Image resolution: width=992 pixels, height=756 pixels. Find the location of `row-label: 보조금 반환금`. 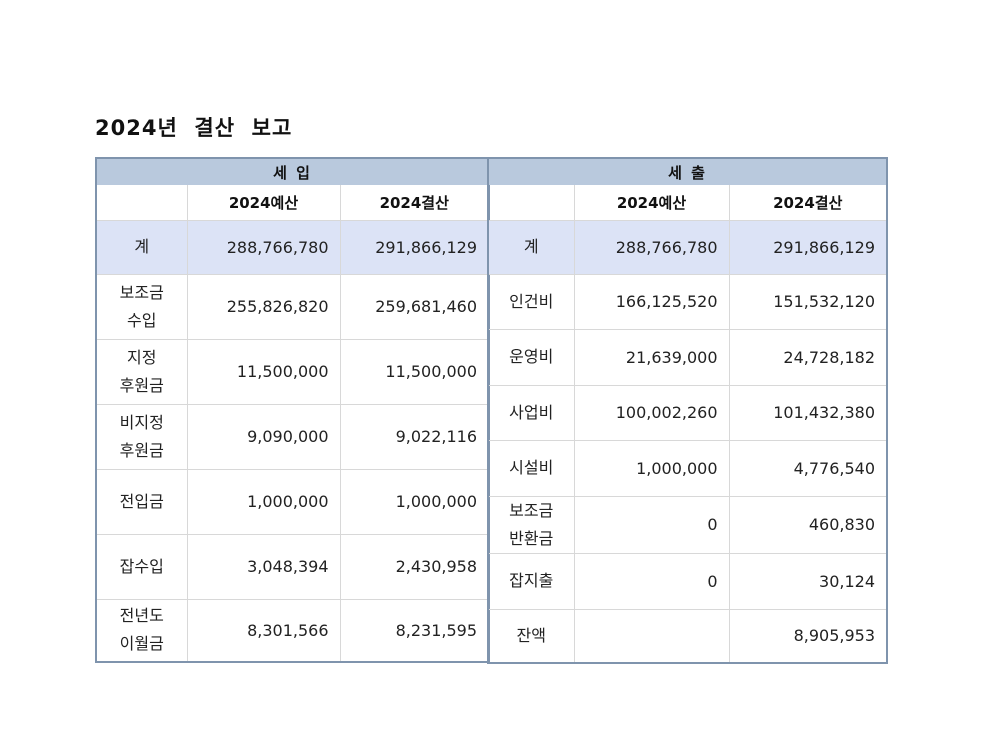

row-label: 보조금 반환금 is located at coordinates (531, 525).